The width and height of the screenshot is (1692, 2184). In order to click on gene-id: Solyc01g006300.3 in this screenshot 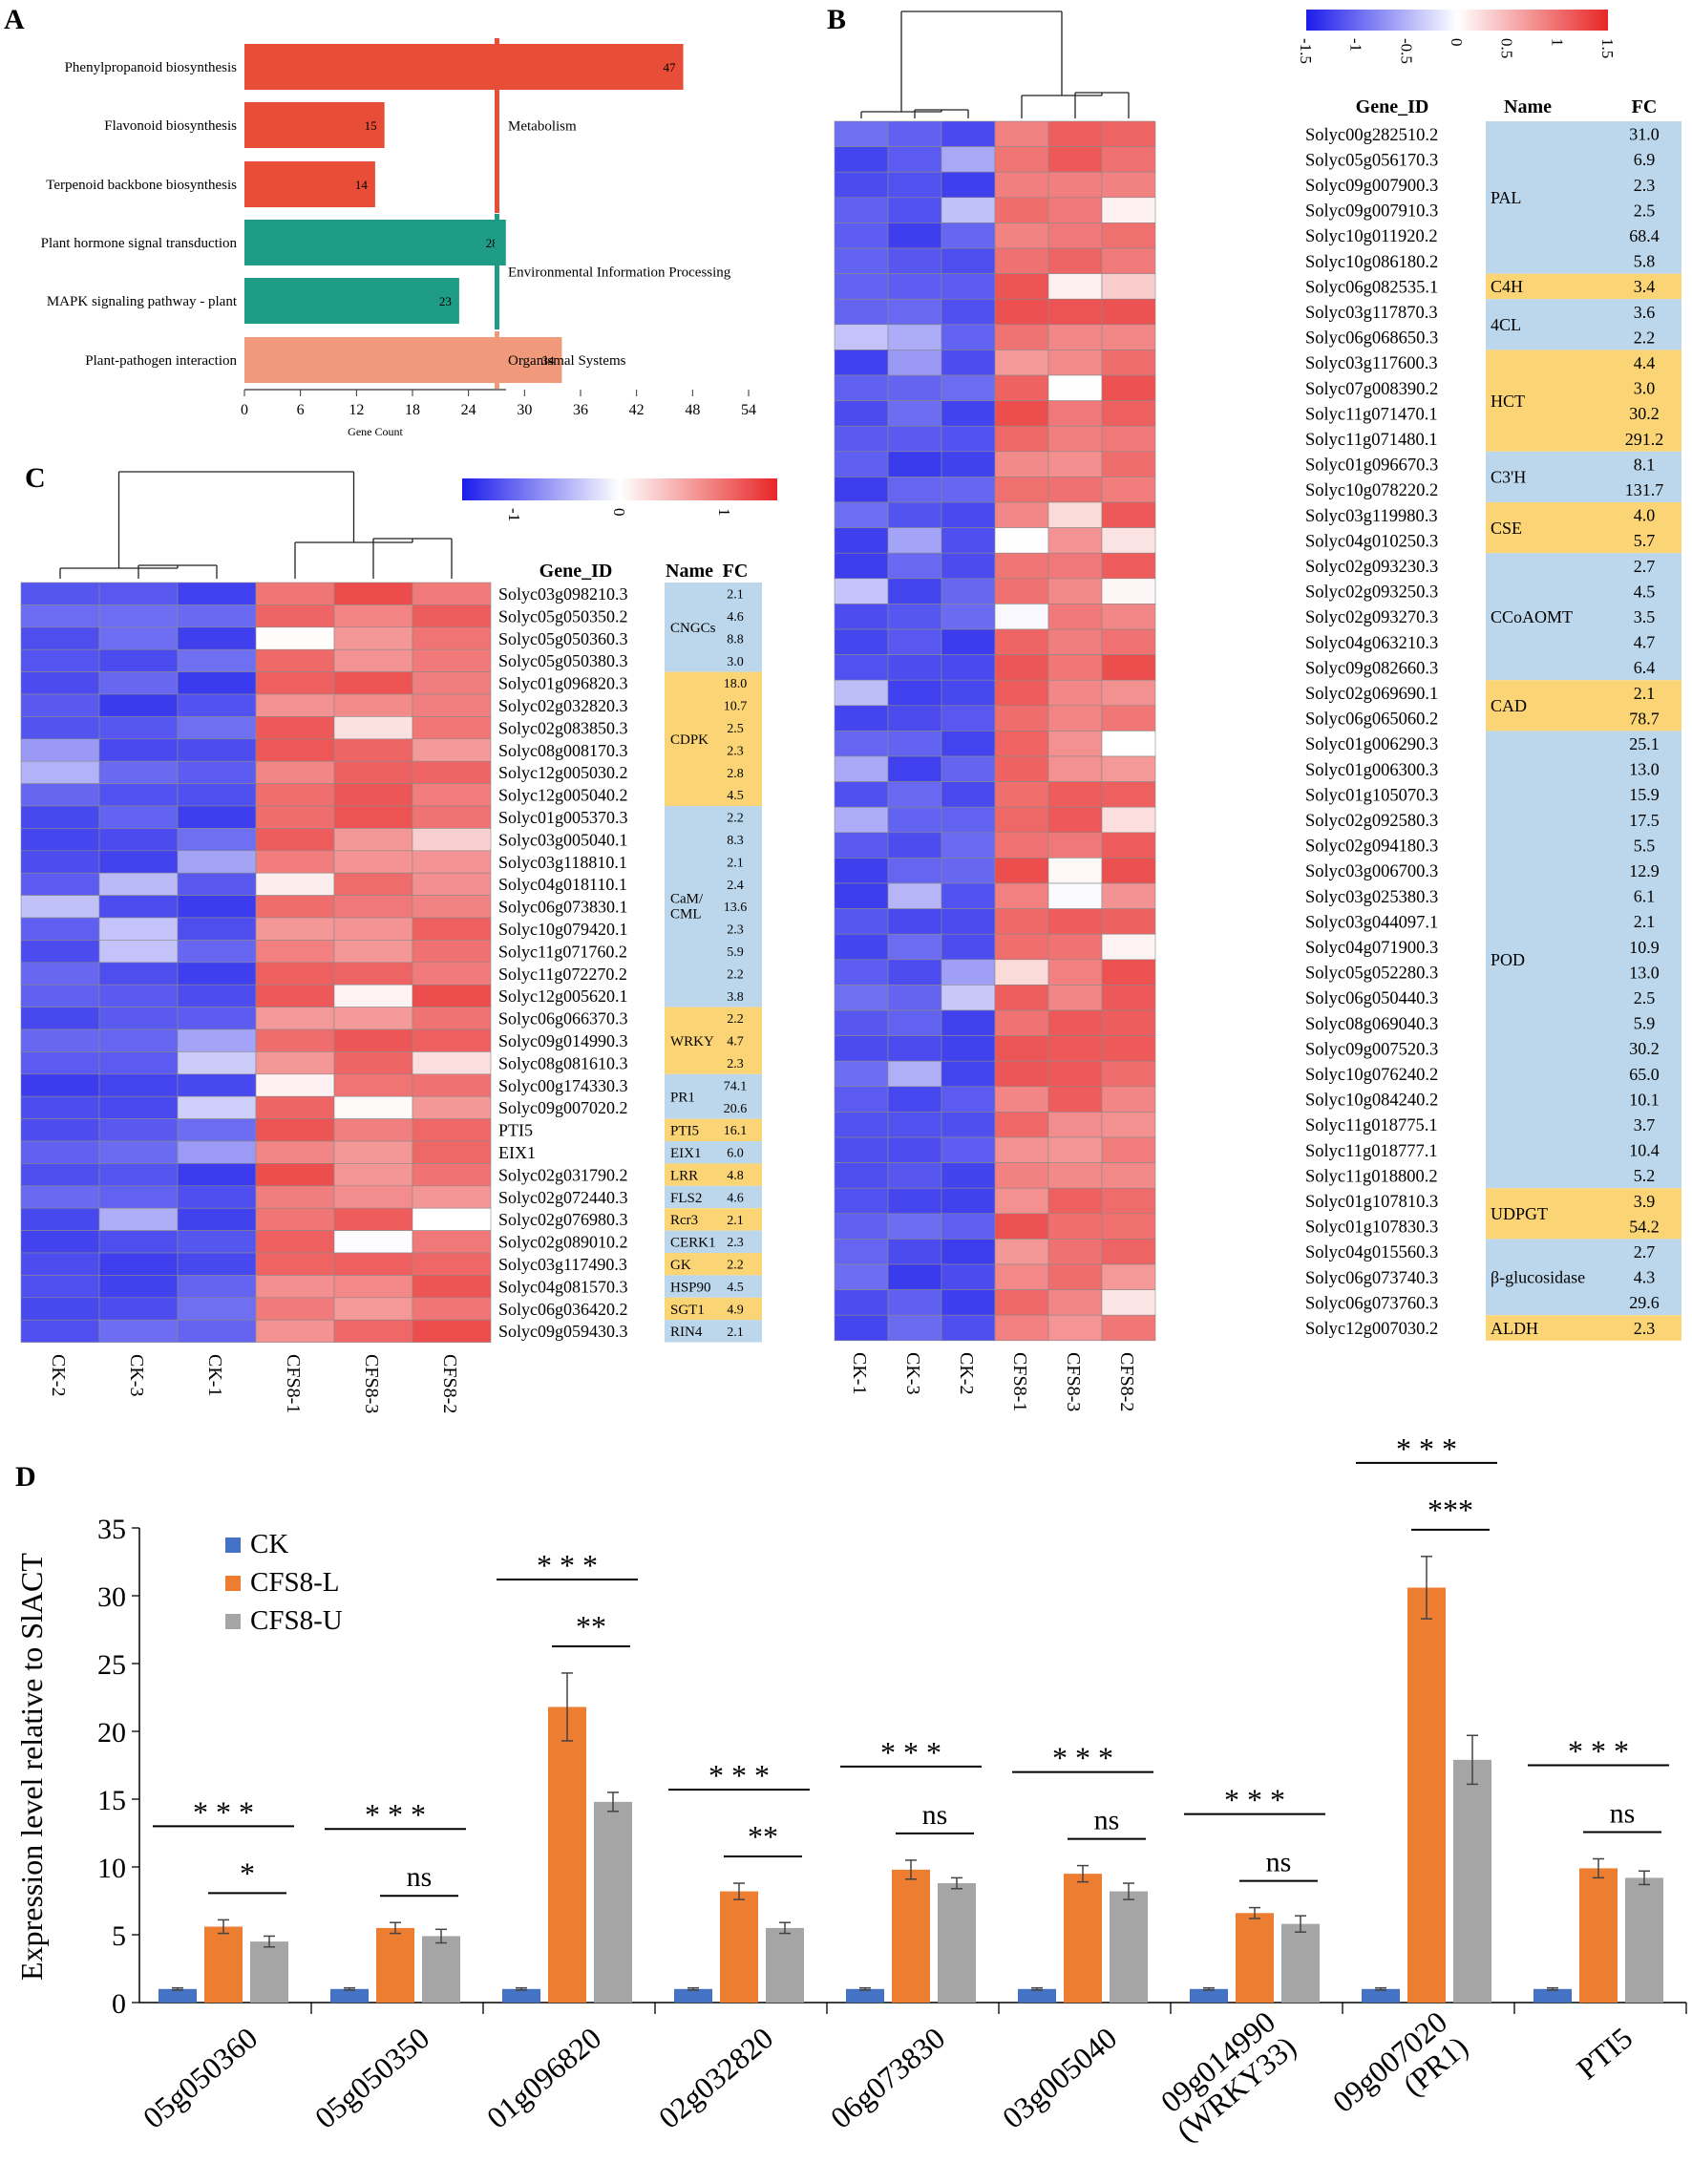, I will do `click(1371, 771)`.